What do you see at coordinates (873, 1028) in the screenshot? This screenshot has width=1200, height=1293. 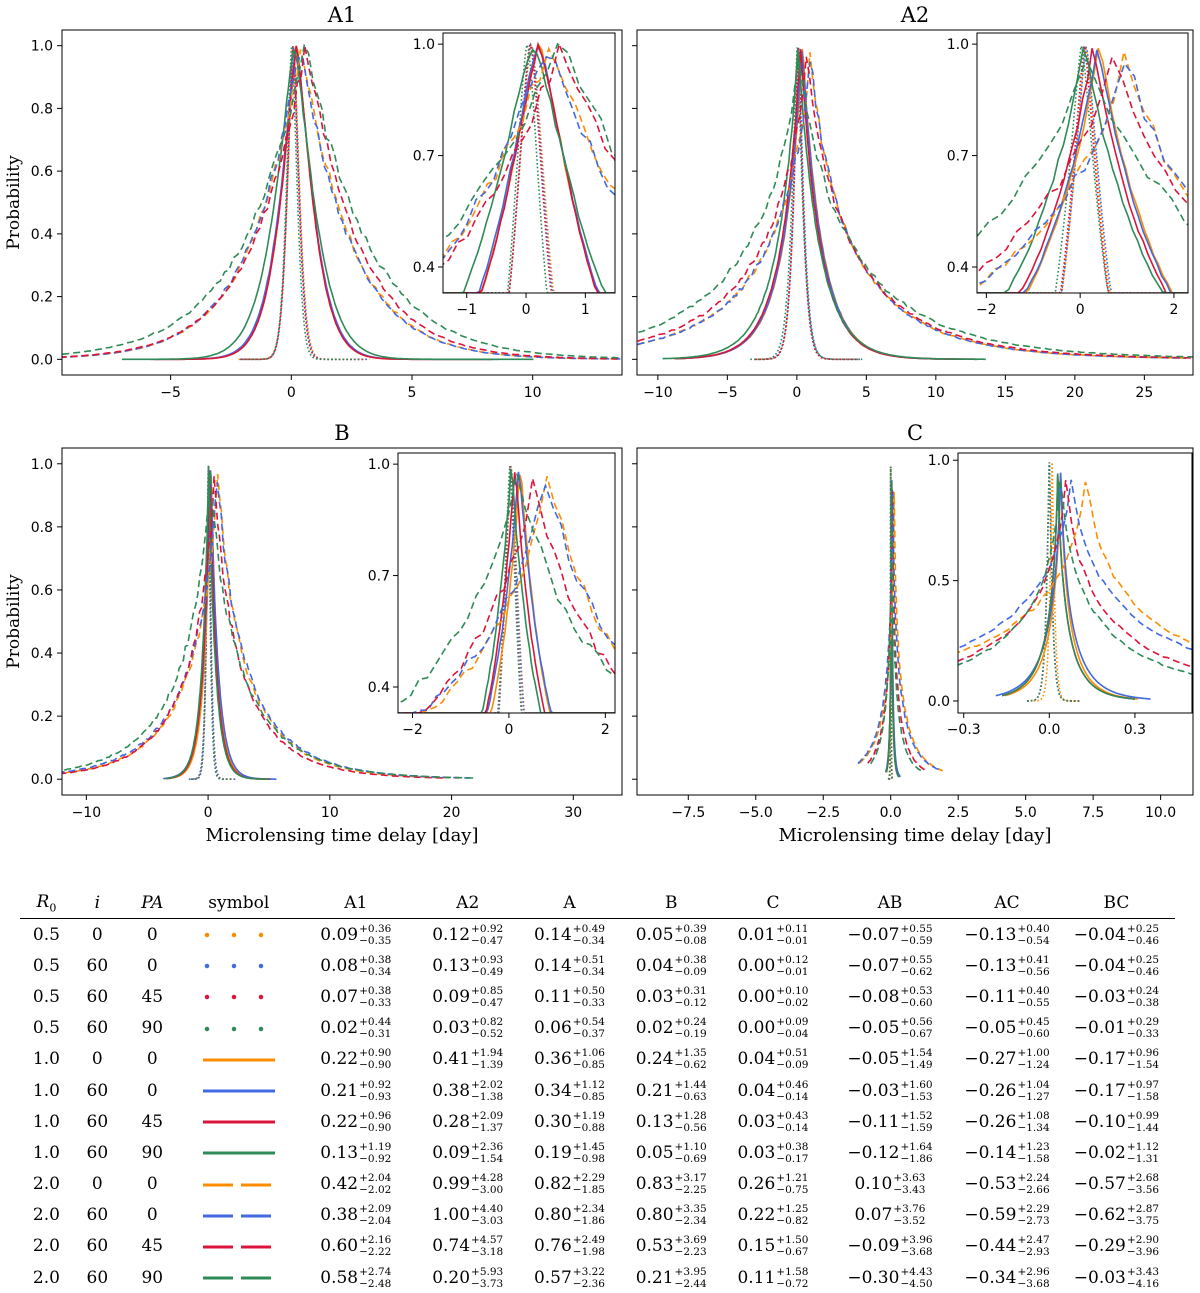 I see `value-median: −0.05` at bounding box center [873, 1028].